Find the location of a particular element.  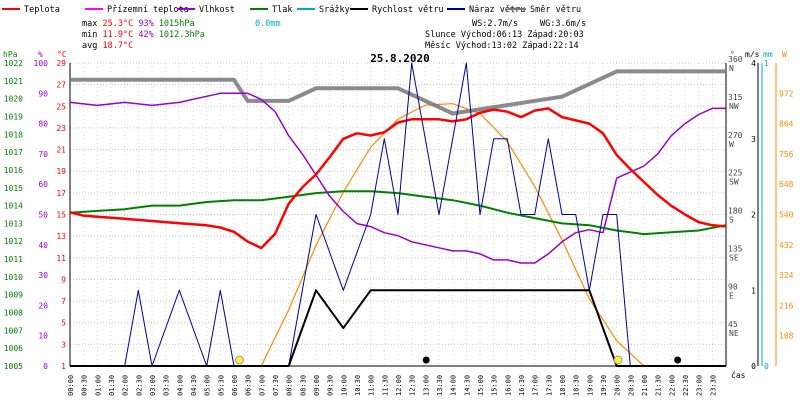

temp-unit: °C is located at coordinates (62, 54).